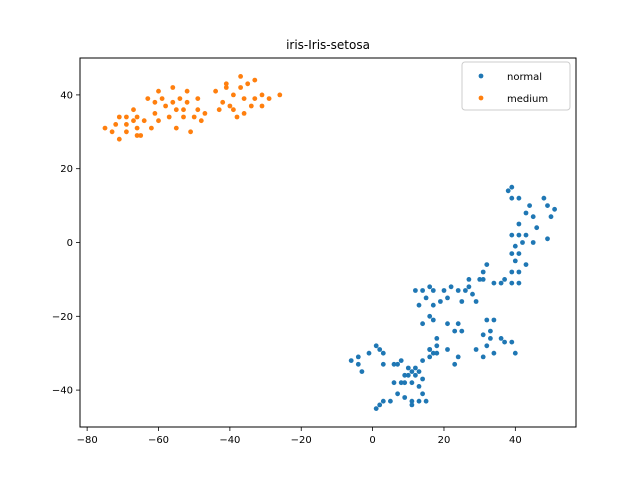 This screenshot has width=640, height=480. What do you see at coordinates (158, 440) in the screenshot?
I see `x-tick-label: −60` at bounding box center [158, 440].